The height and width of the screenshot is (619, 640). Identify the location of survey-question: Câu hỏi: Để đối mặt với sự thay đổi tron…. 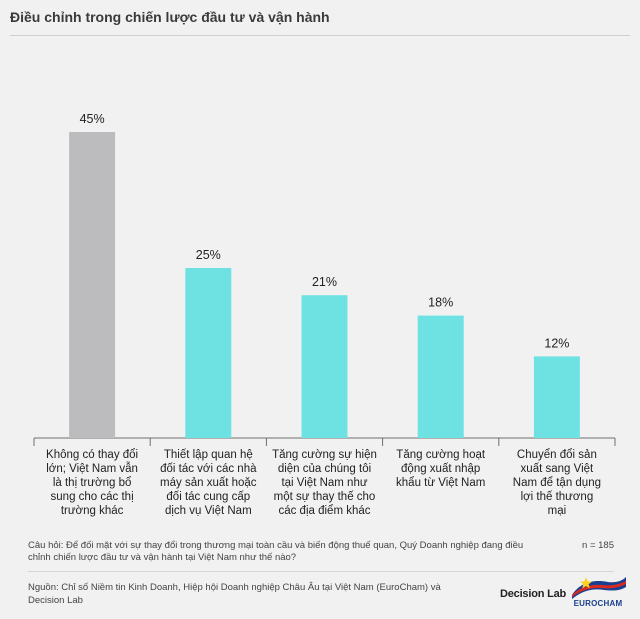
(276, 551).